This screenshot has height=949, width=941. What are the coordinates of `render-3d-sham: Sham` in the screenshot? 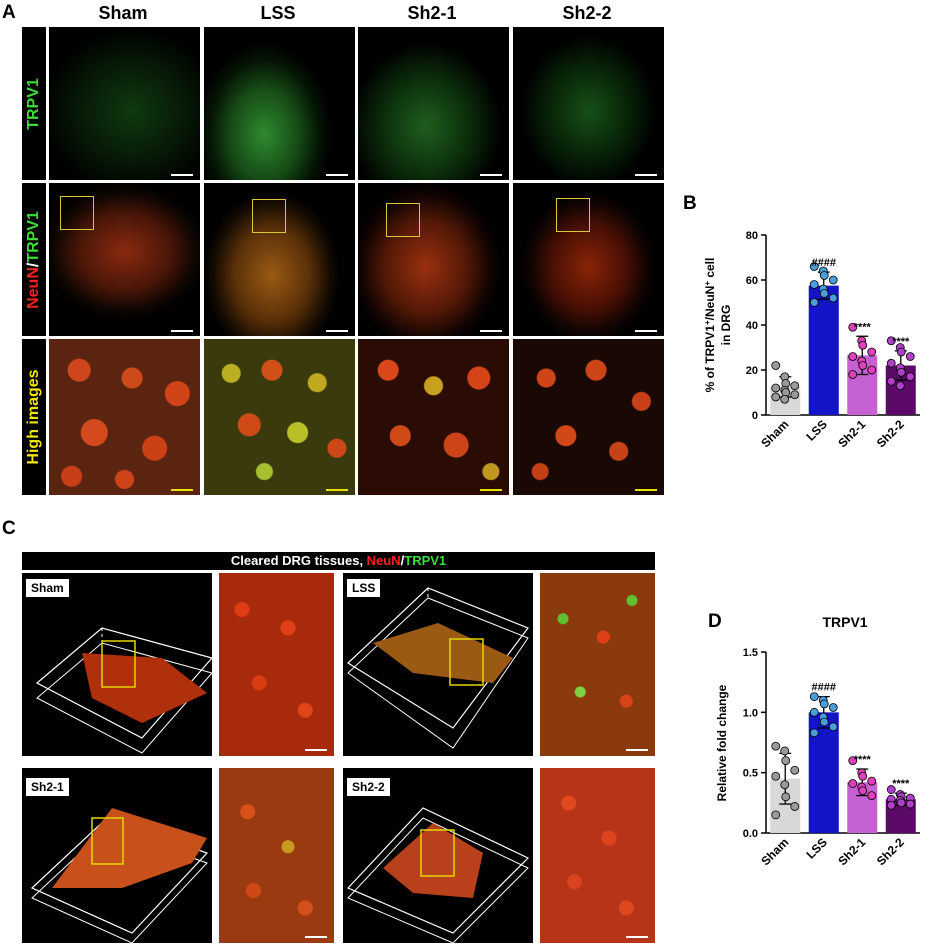 It's located at (117, 664).